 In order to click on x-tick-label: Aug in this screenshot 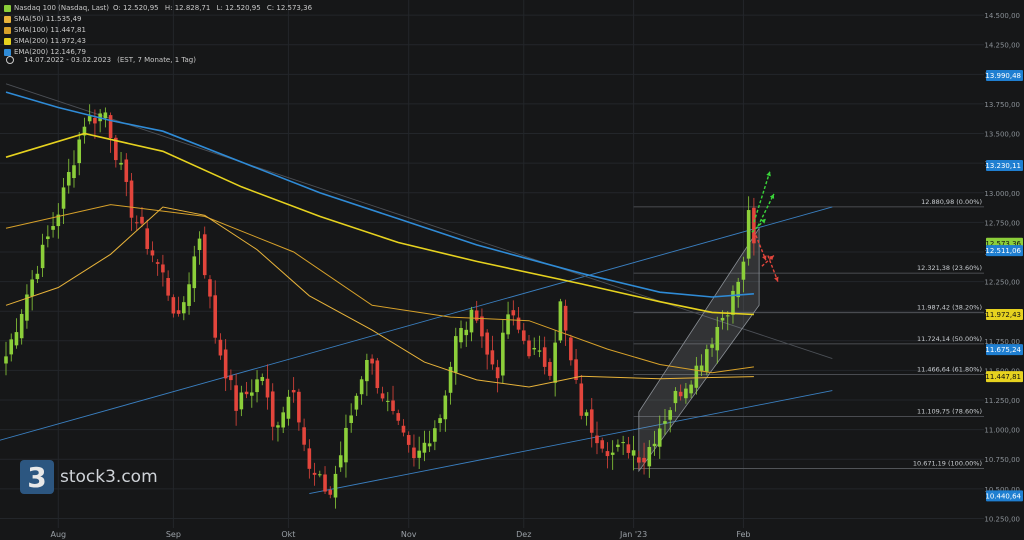, I will do `click(58, 534)`.